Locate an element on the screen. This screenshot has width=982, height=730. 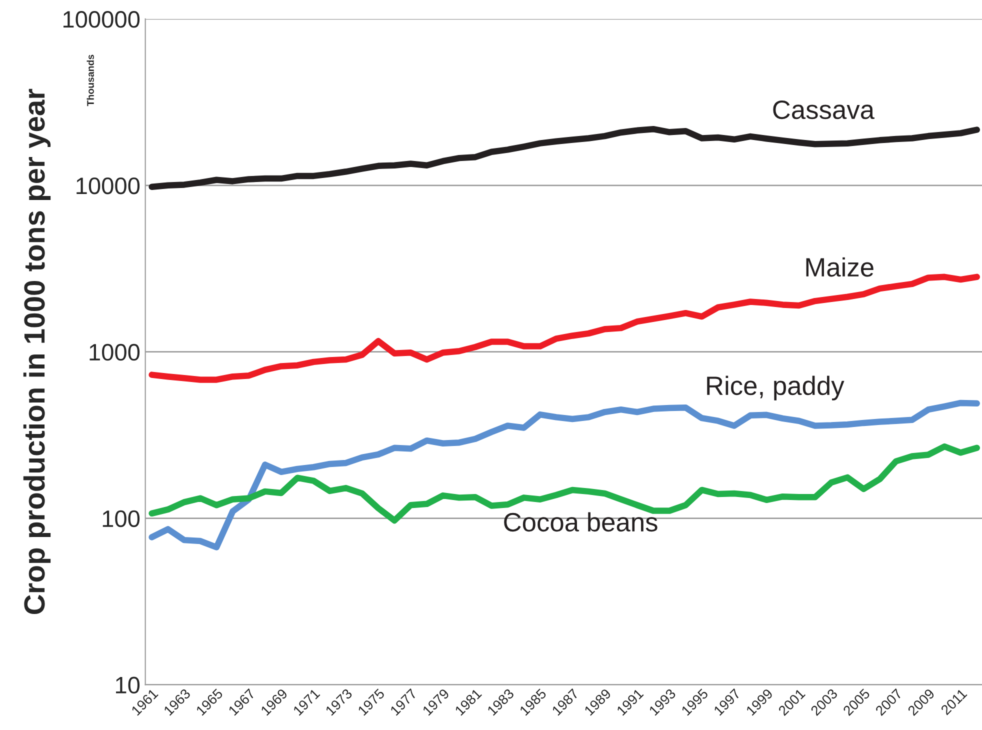
y-tick-label: 10000 is located at coordinates (108, 185).